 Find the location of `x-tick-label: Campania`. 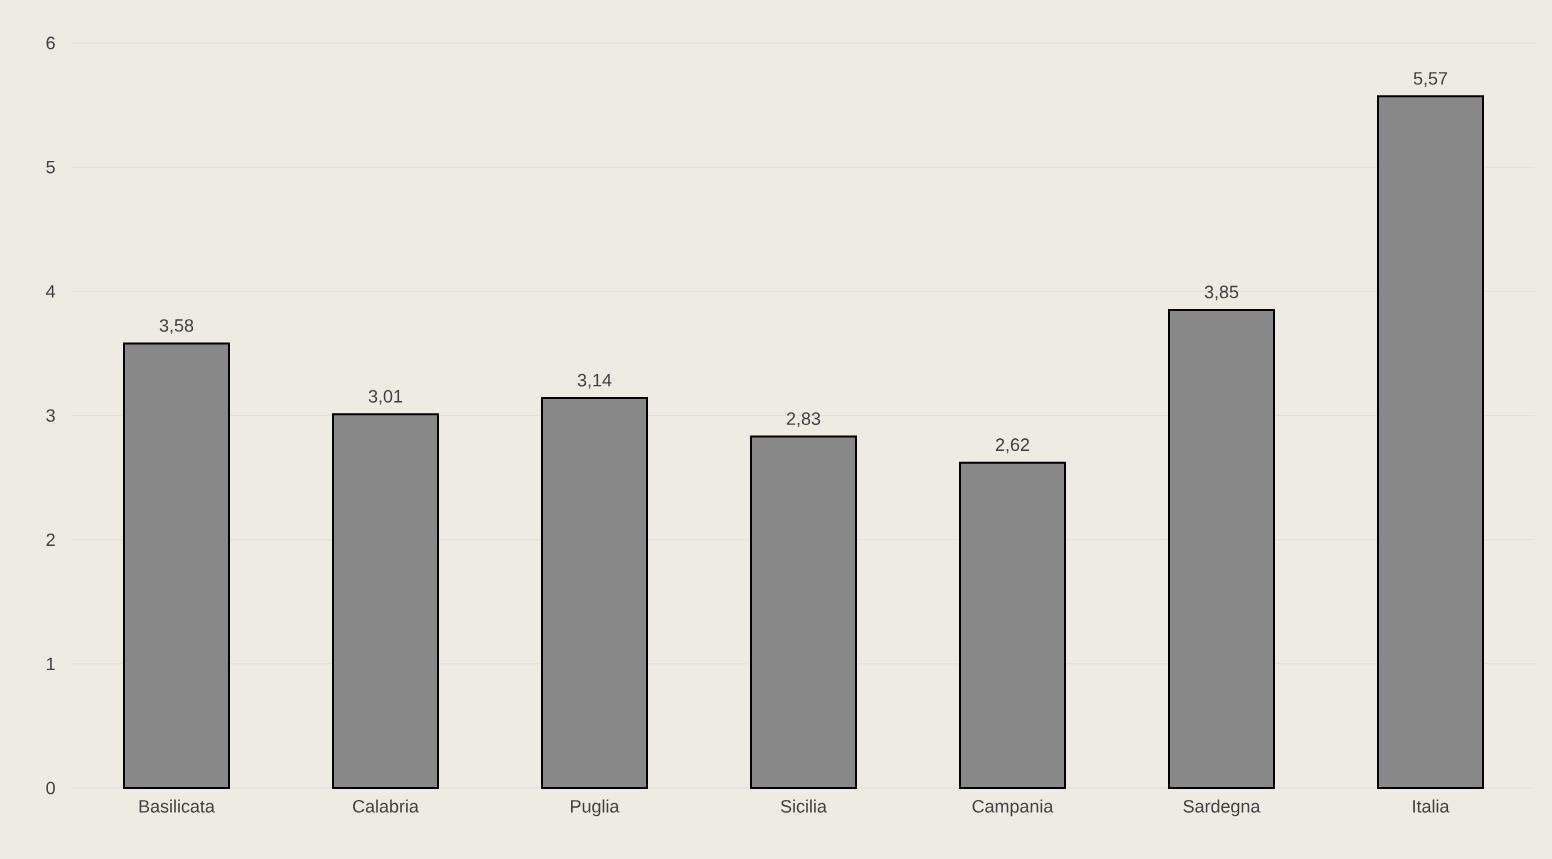

x-tick-label: Campania is located at coordinates (1013, 808).